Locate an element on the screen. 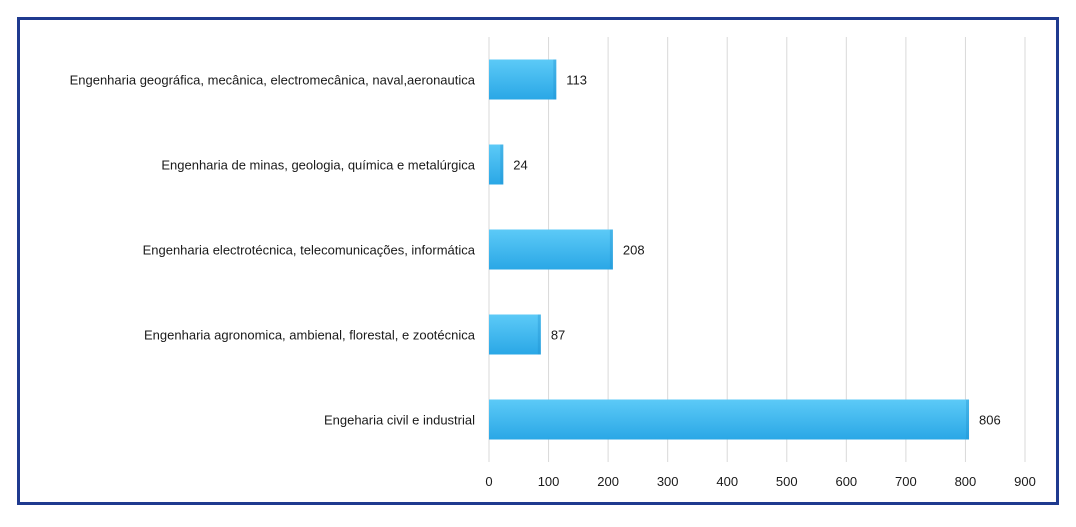 The image size is (1076, 527). x-tick-label: 600 is located at coordinates (846, 481).